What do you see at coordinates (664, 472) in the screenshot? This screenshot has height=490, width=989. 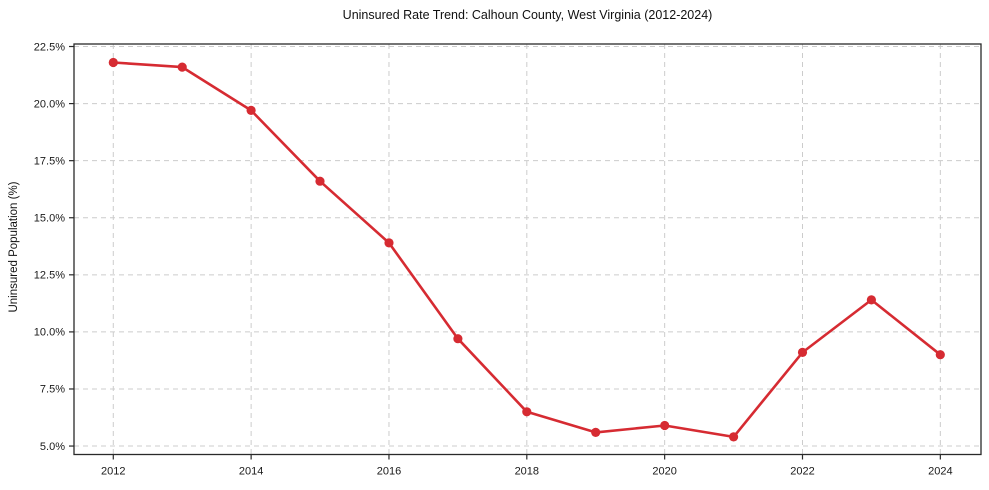 I see `x-tick-label: 2020` at bounding box center [664, 472].